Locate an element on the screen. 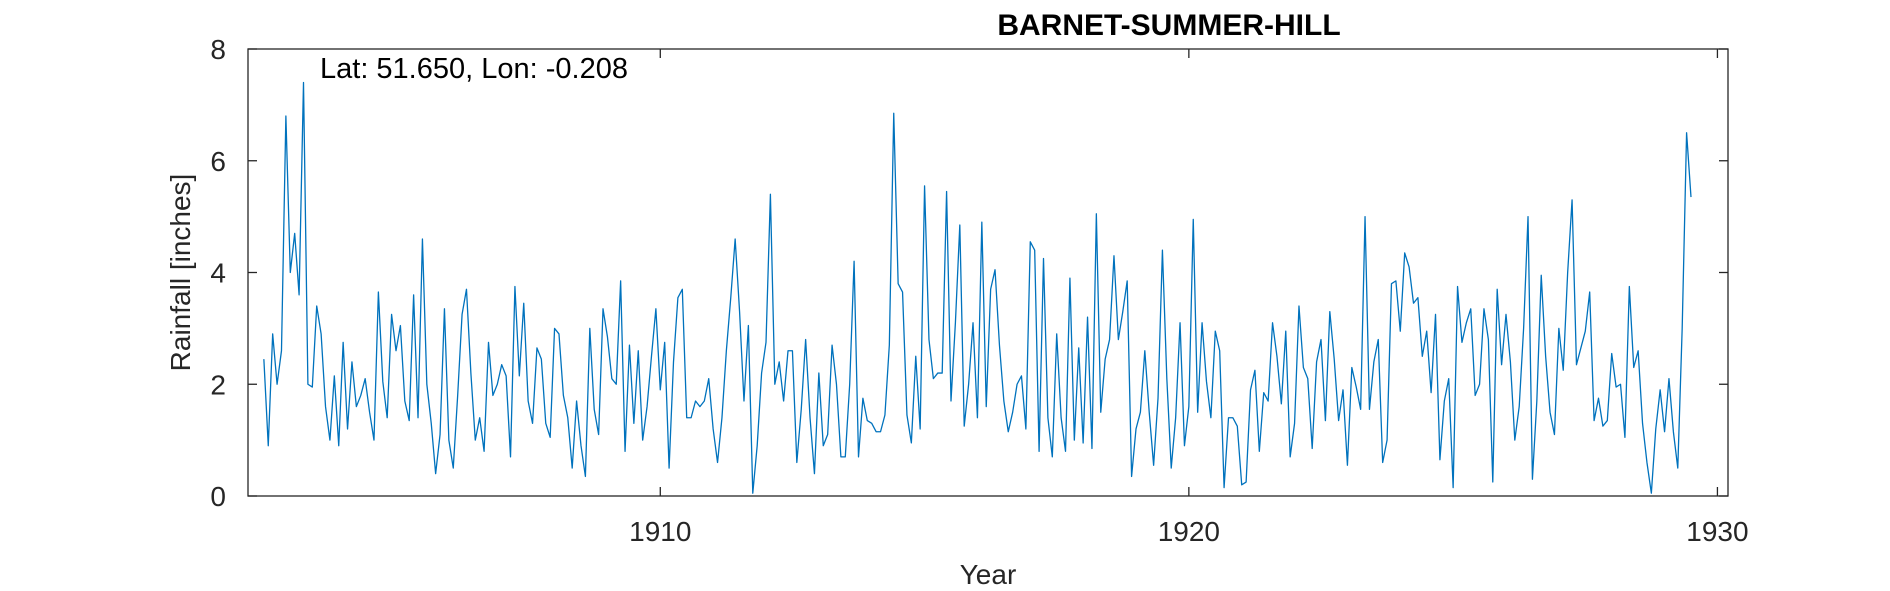 This screenshot has height=591, width=1890. y-tick-label: 0 is located at coordinates (218, 496).